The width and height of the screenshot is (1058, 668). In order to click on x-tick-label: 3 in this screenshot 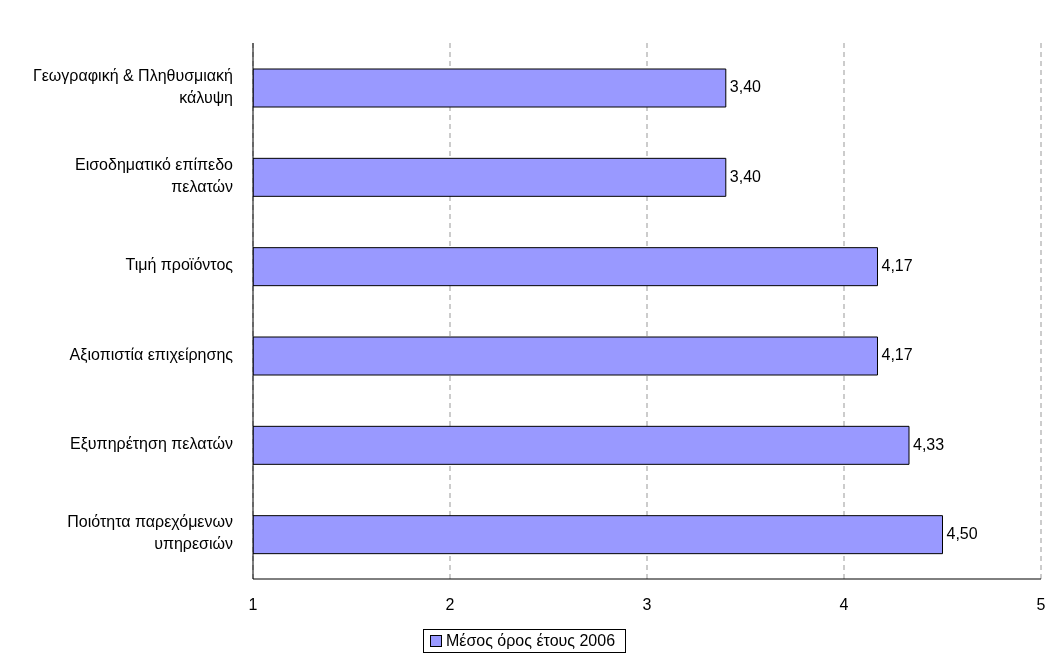, I will do `click(647, 605)`.